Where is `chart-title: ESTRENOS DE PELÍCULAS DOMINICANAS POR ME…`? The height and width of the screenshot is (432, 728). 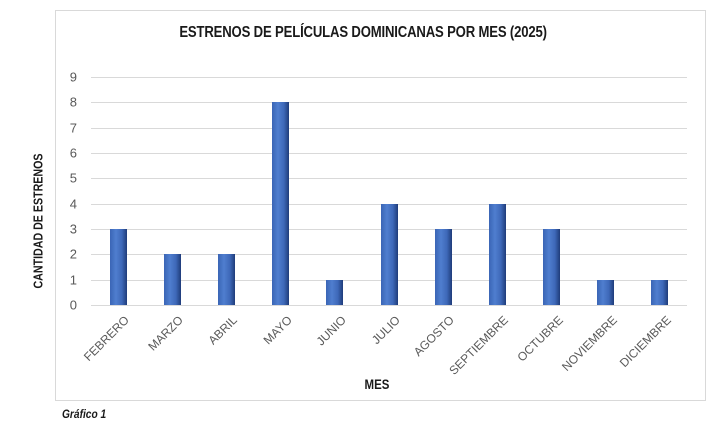
chart-title: ESTRENOS DE PELÍCULAS DOMINICANAS POR ME… is located at coordinates (363, 32).